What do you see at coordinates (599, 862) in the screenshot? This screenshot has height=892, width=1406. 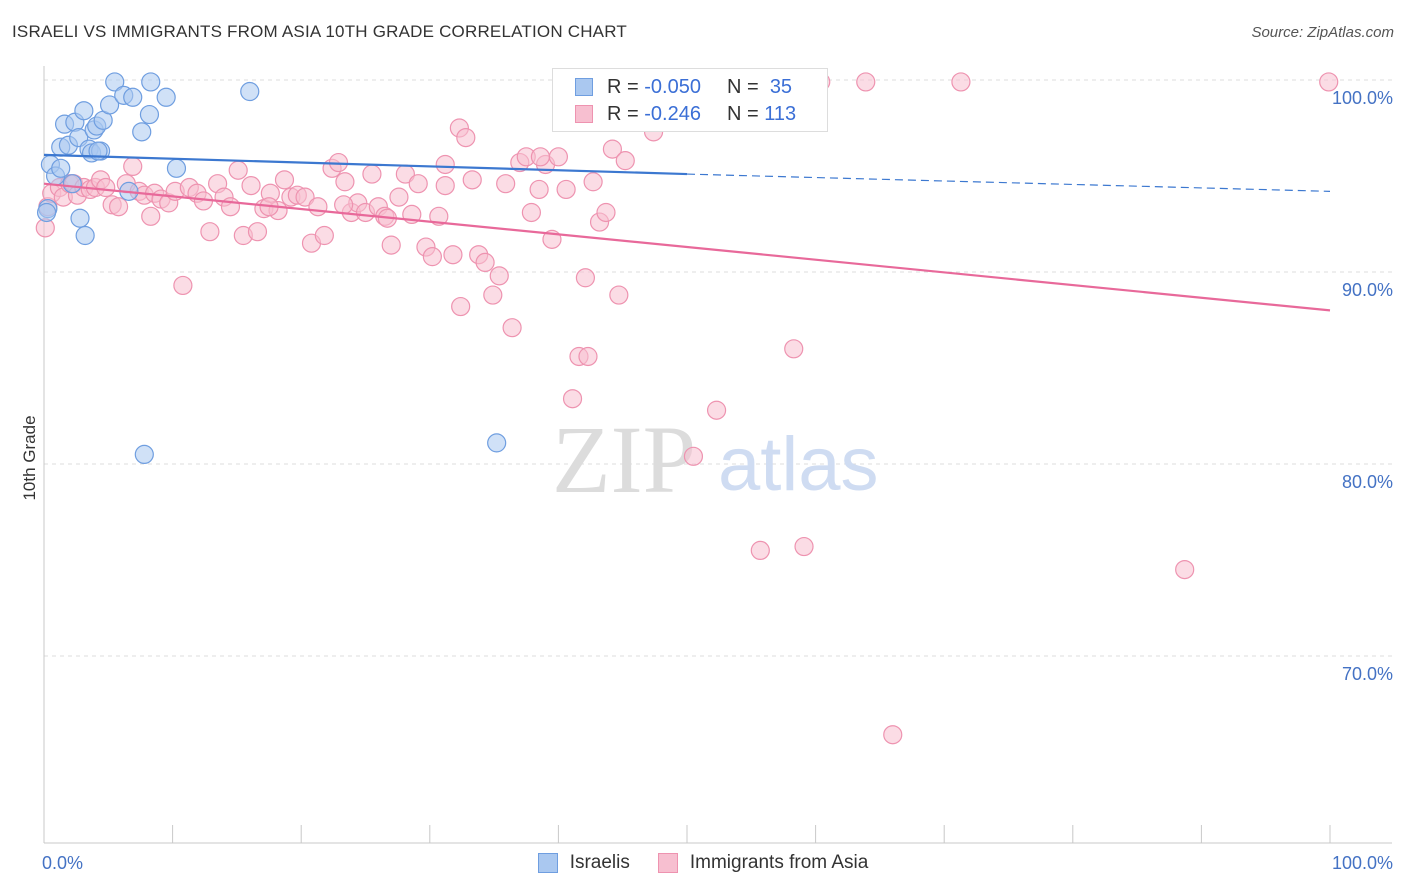 I see `legend-label-israelis: Israelis` at bounding box center [599, 862].